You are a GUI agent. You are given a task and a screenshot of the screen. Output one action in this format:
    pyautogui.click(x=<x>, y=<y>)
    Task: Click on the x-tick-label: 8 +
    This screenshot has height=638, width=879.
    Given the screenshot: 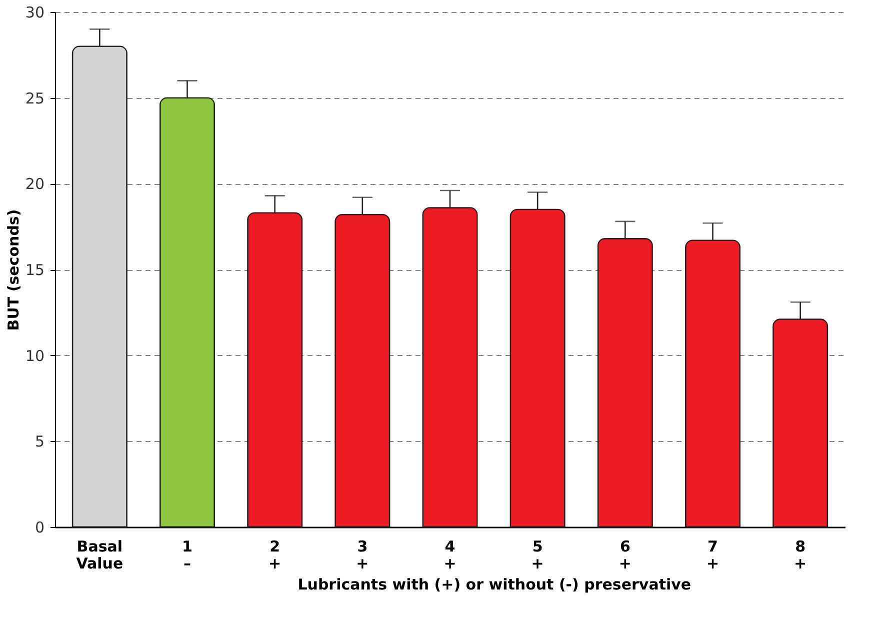 What is the action you would take?
    pyautogui.click(x=800, y=555)
    